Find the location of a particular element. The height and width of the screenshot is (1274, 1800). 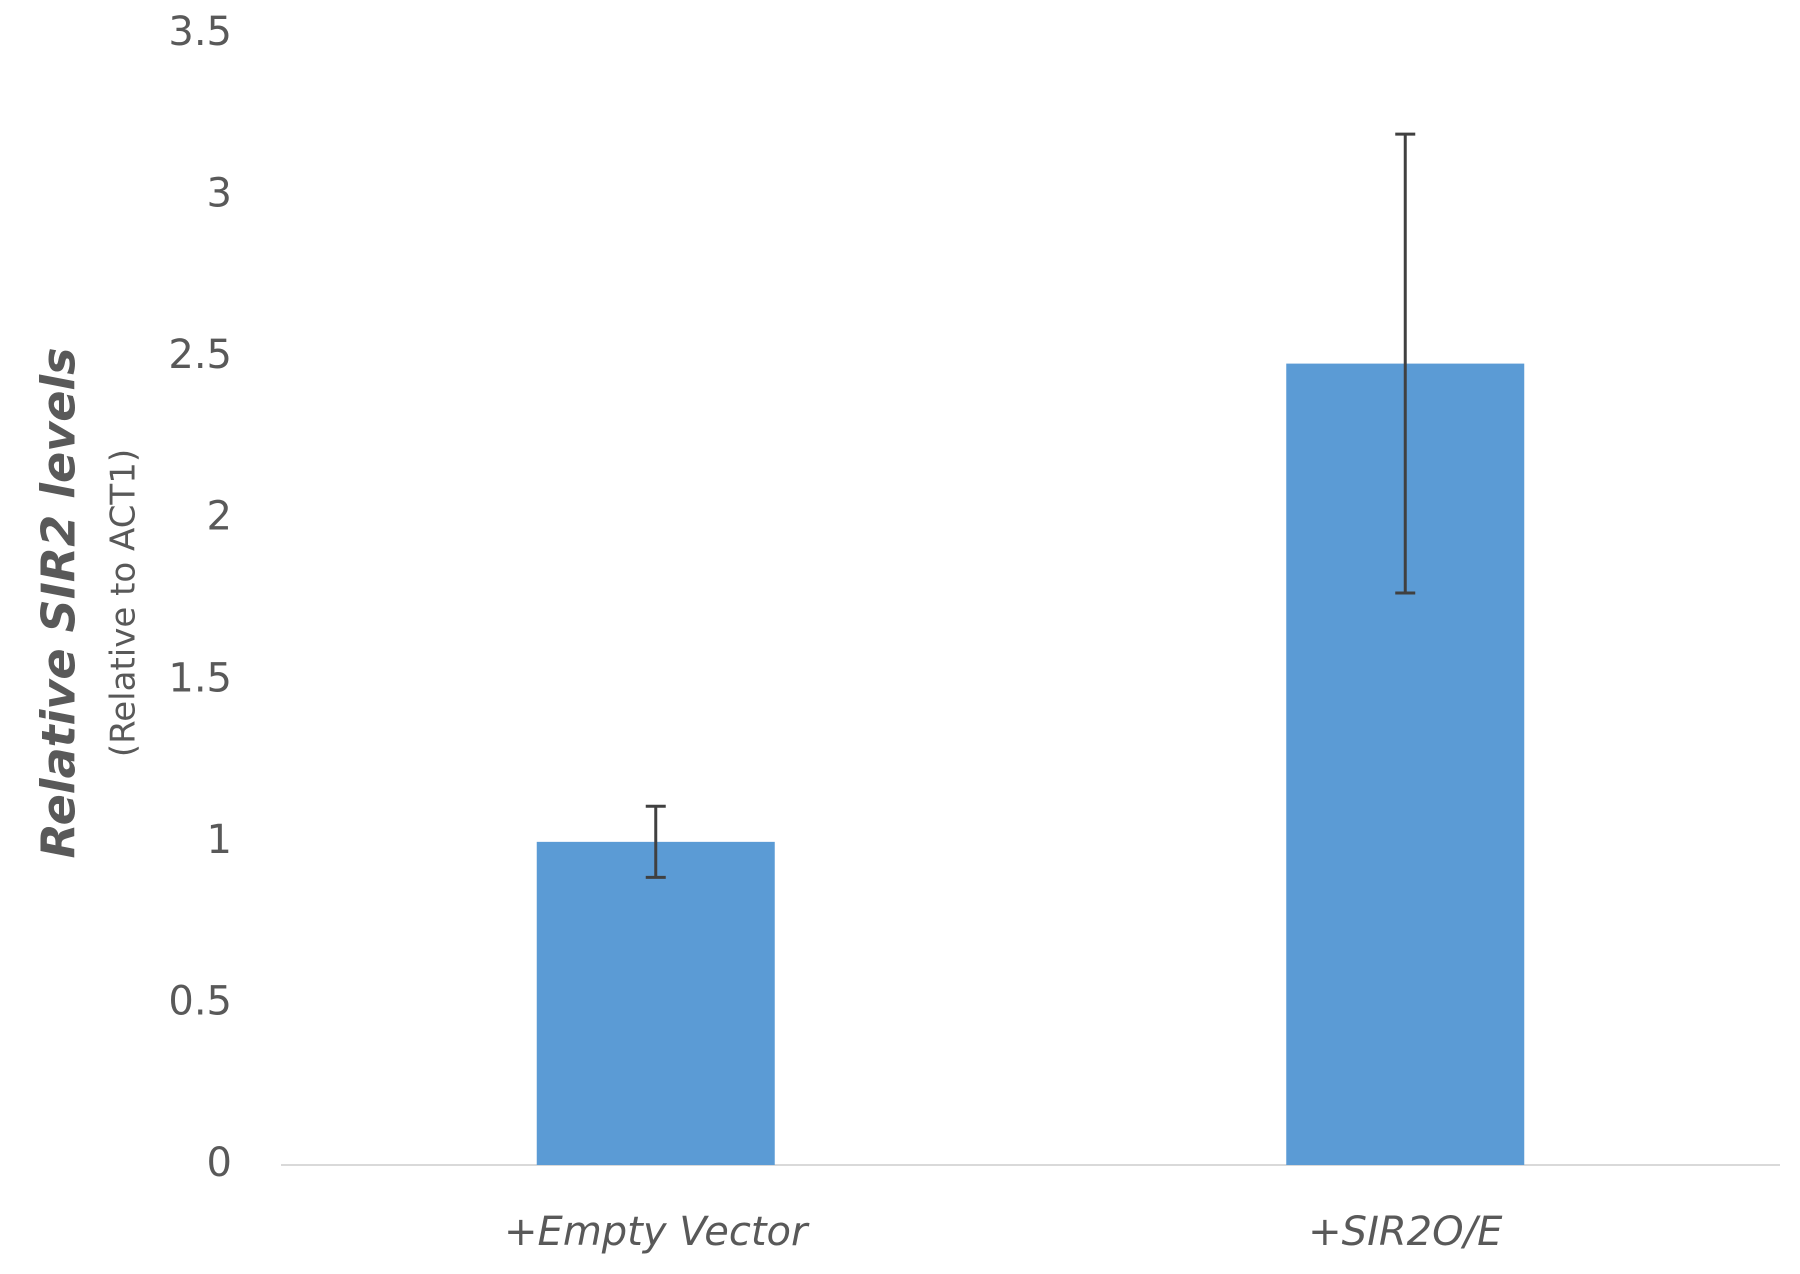

bar is located at coordinates (655, 1003).